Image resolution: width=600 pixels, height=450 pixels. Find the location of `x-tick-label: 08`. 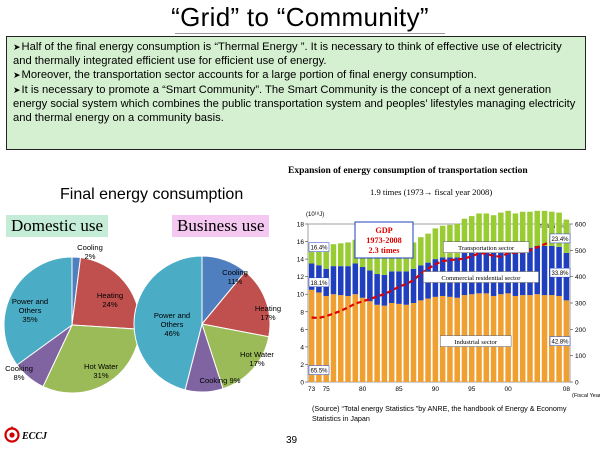

x-tick-label: 08 is located at coordinates (567, 389).